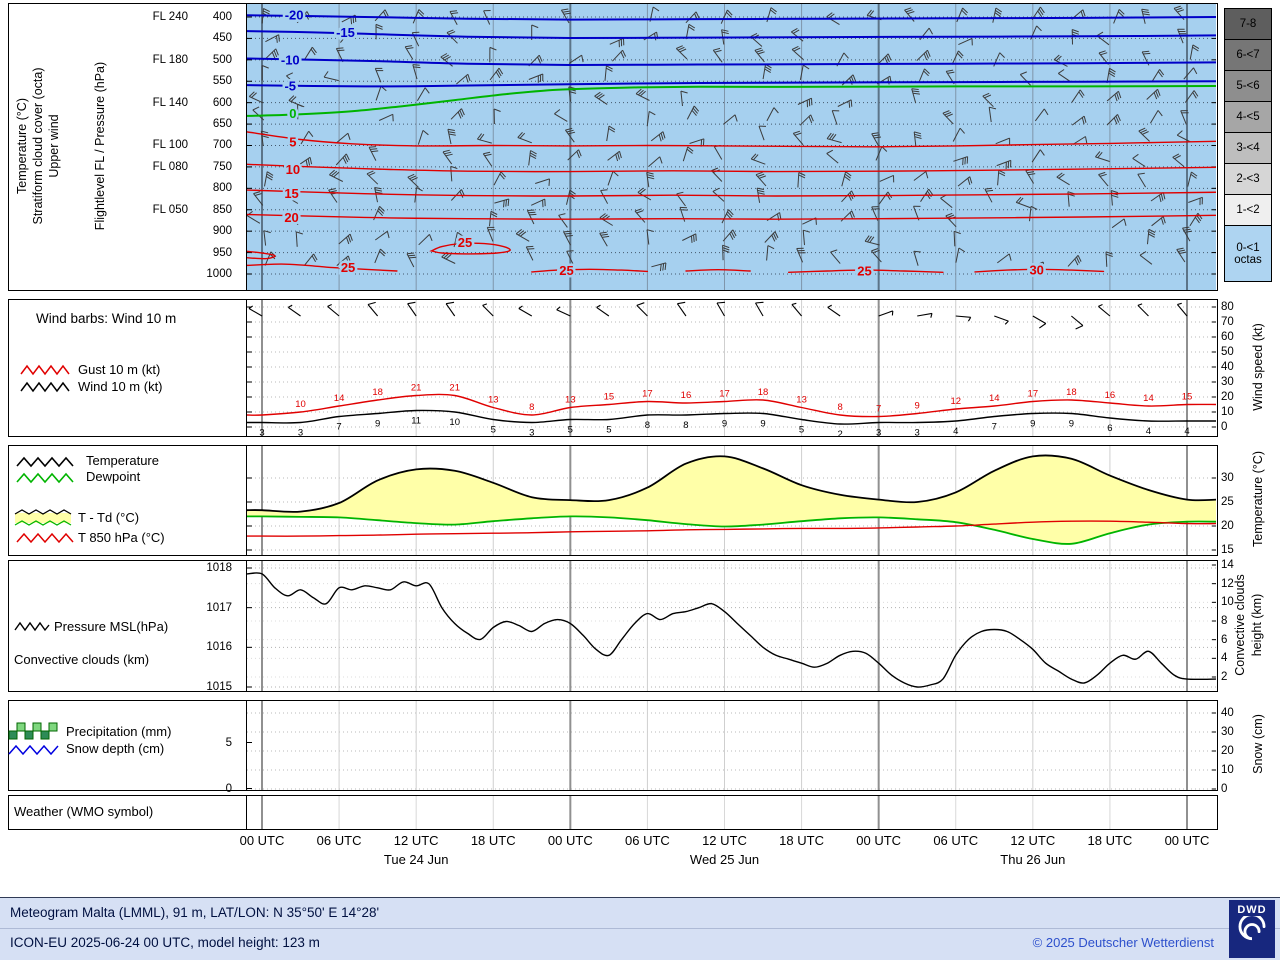 The width and height of the screenshot is (1280, 960). I want to click on day-label: Thu 26 Jun, so click(1033, 859).